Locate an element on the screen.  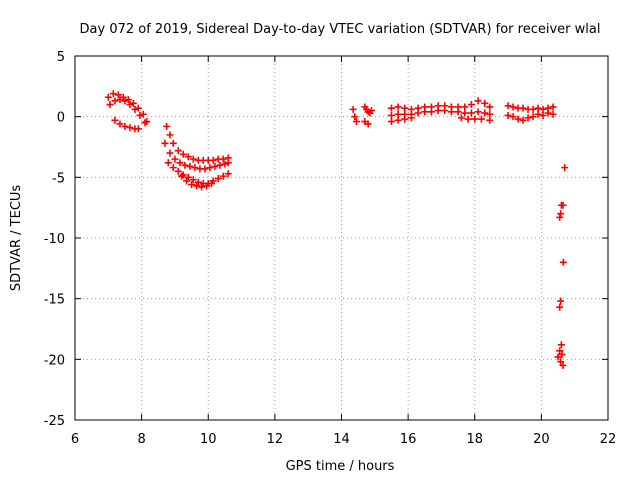
y-tick-label: -25 is located at coordinates (54, 421).